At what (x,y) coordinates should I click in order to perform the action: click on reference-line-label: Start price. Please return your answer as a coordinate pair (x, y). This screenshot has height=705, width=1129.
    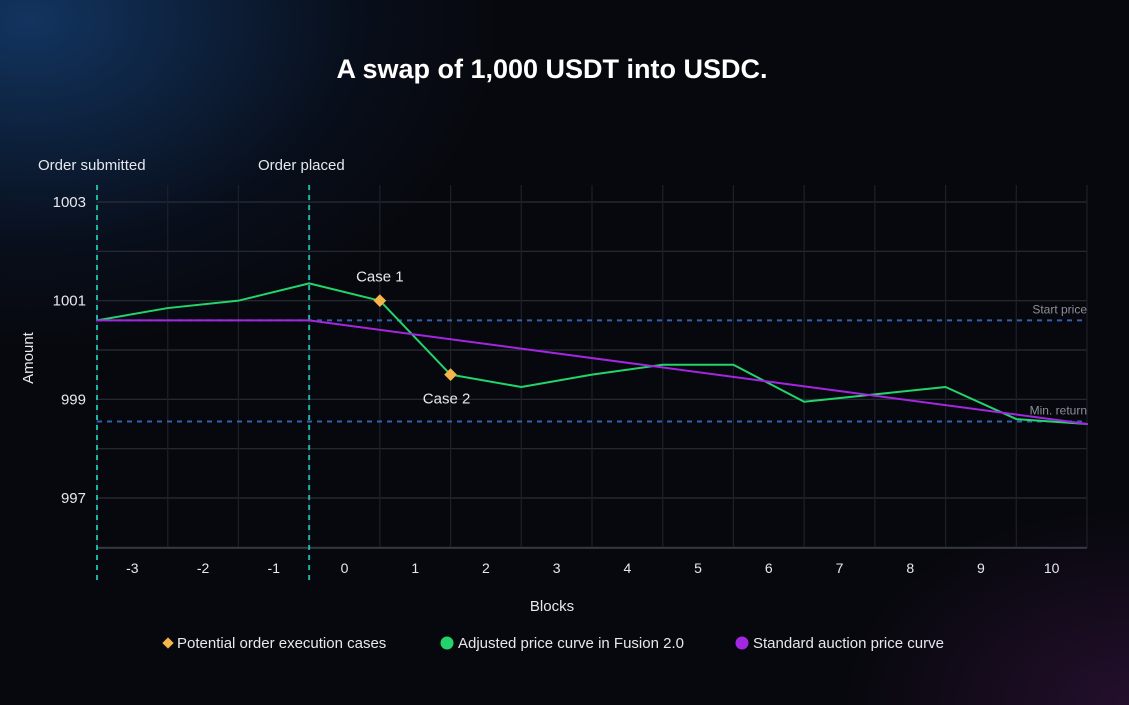
    Looking at the image, I should click on (1059, 309).